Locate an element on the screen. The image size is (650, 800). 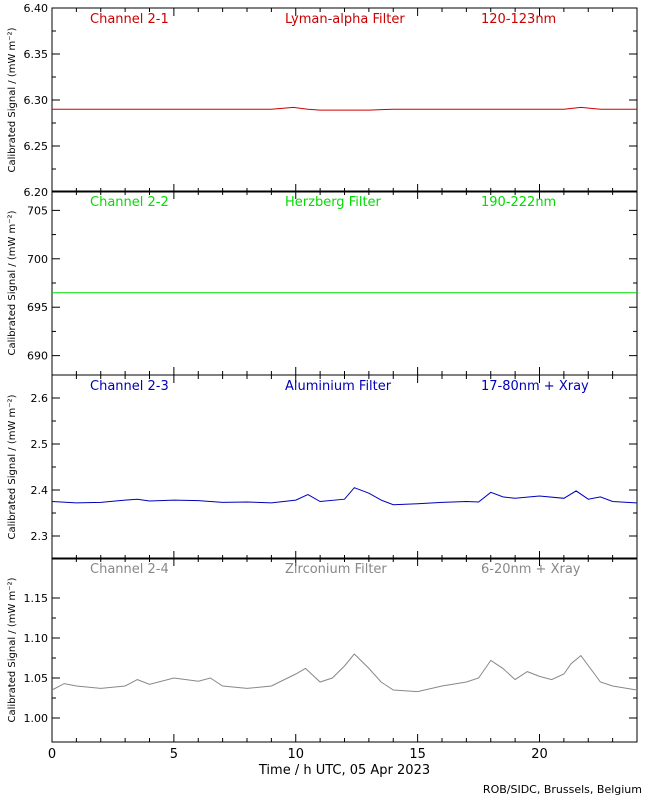
y-tick-label: 6.20 is located at coordinates (36, 192).